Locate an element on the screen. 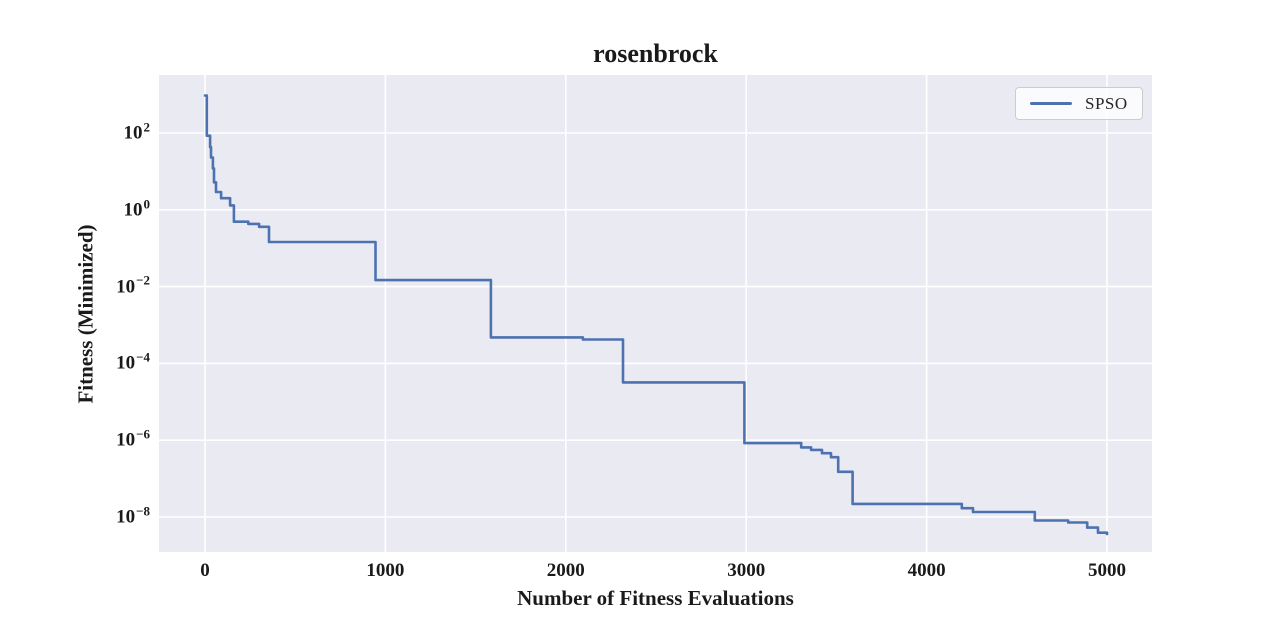  y-tick-label: 10⁰ is located at coordinates (137, 208).